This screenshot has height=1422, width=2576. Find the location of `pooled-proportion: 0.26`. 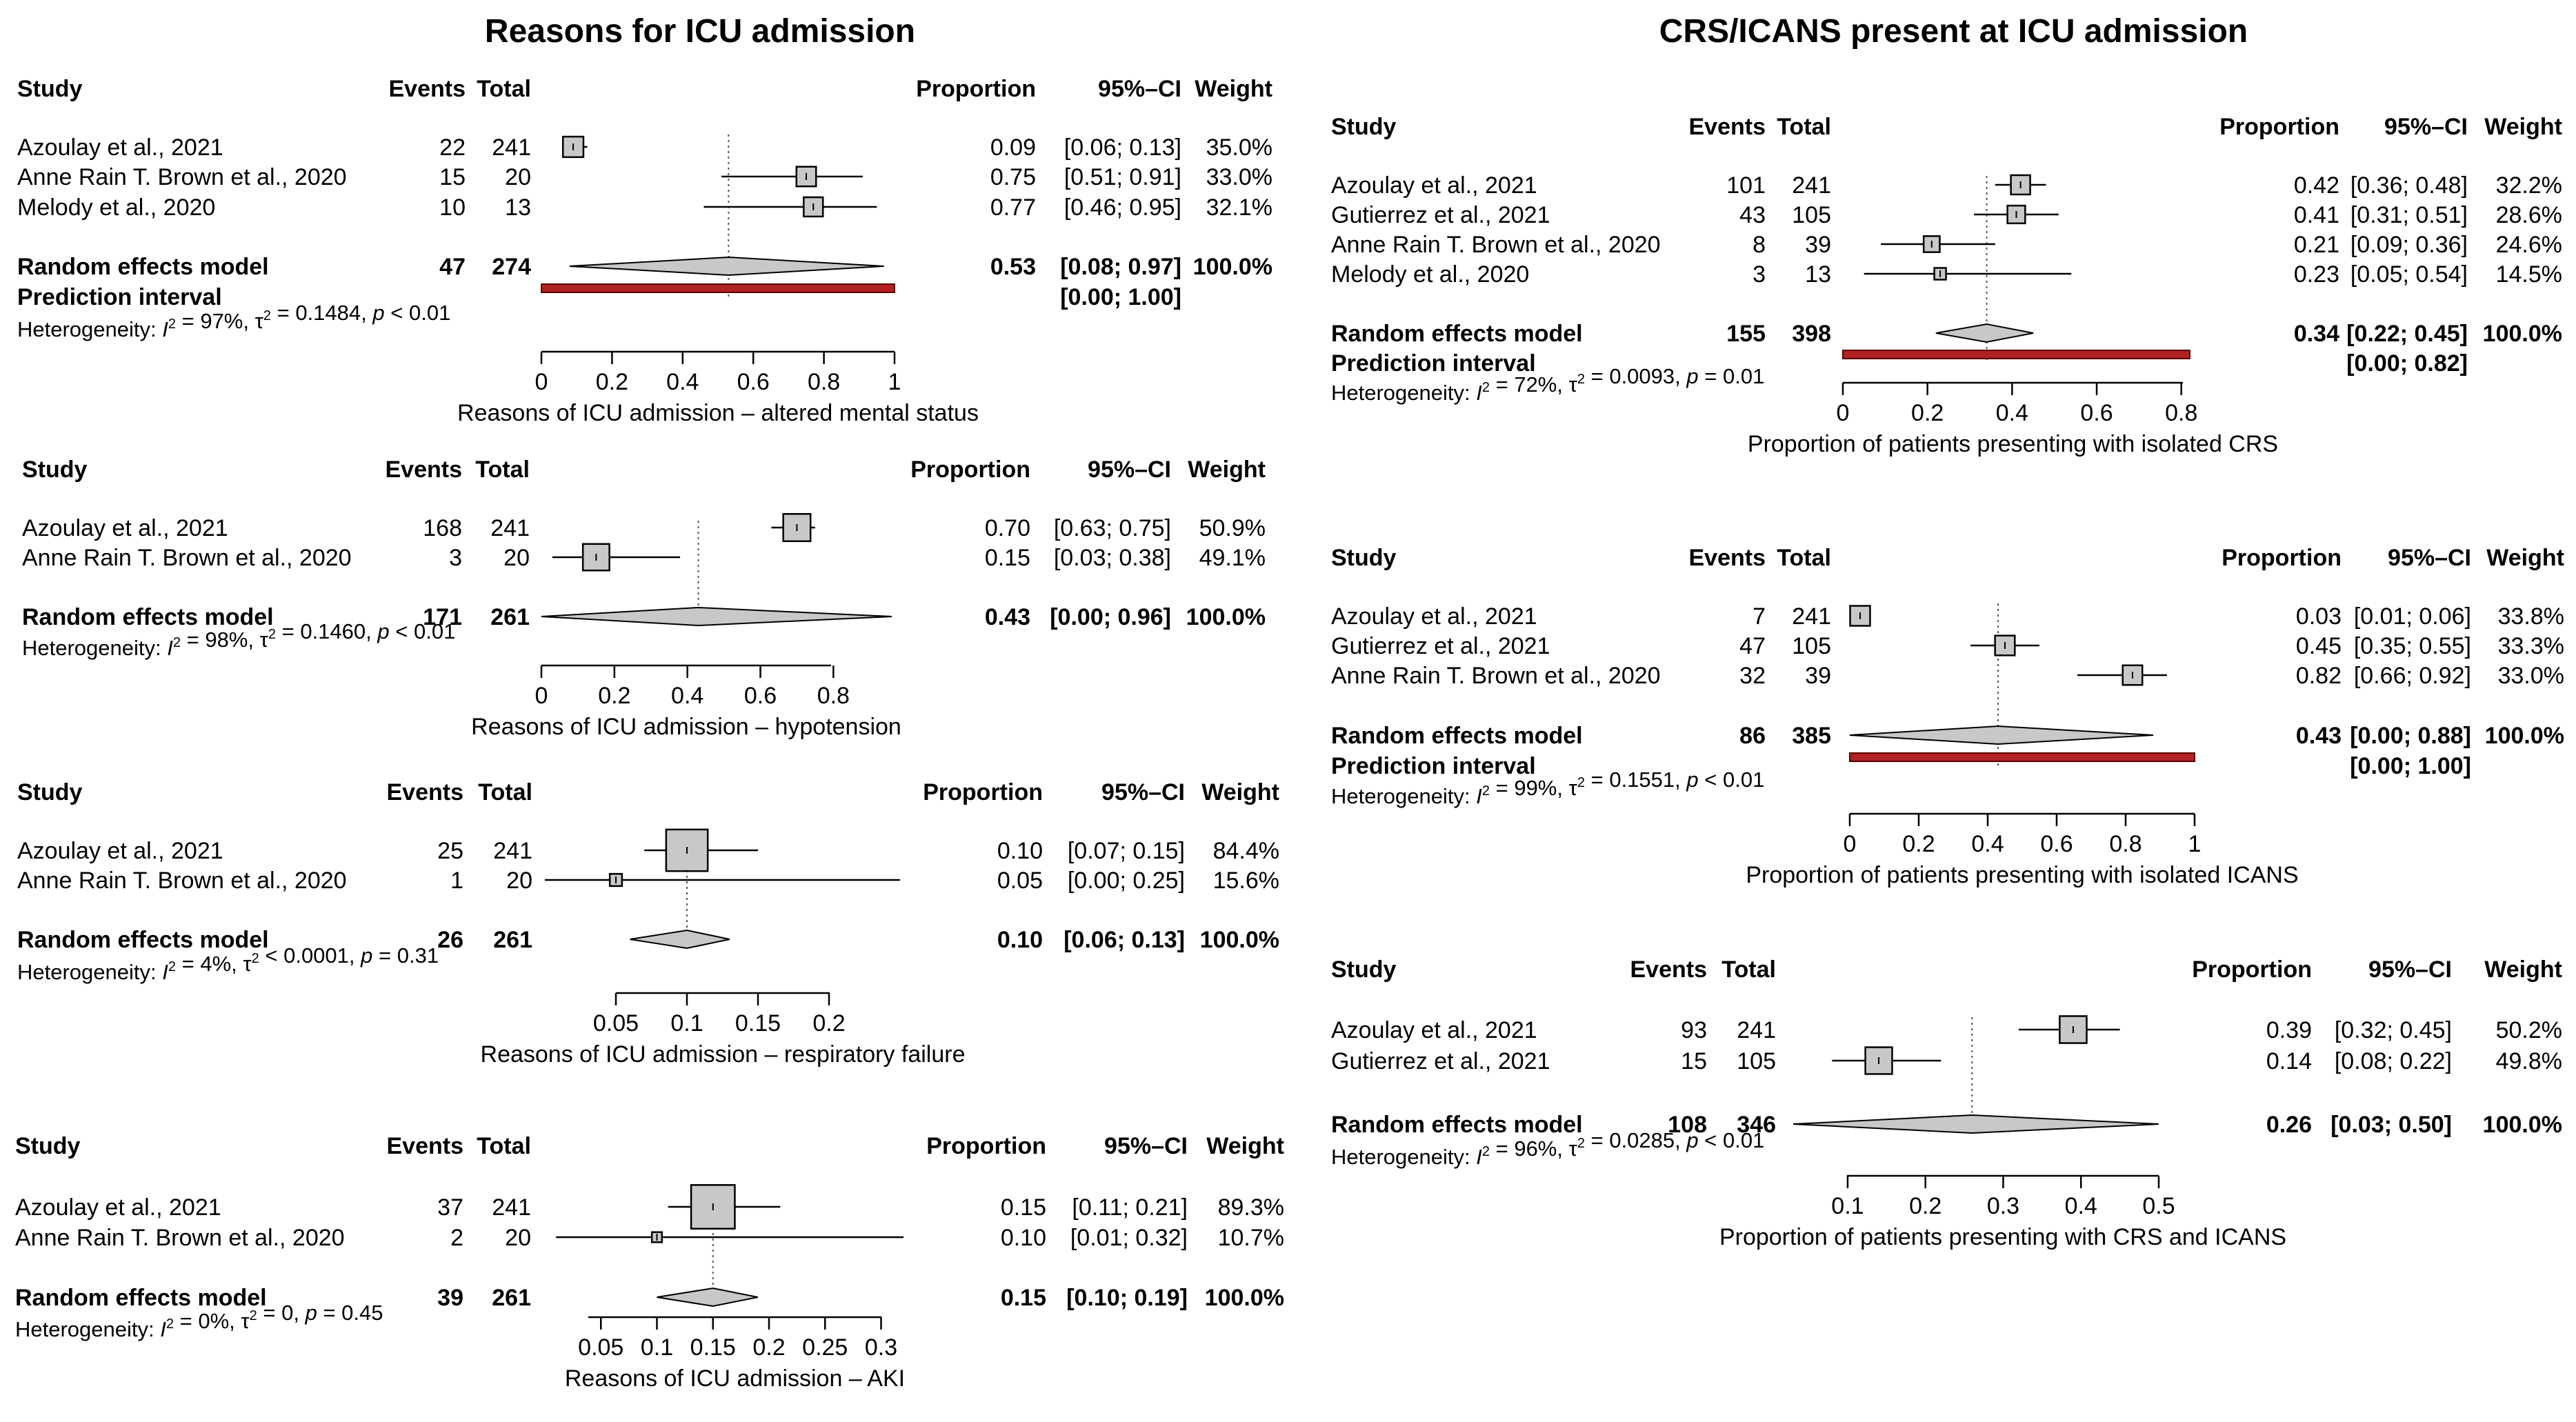

pooled-proportion: 0.26 is located at coordinates (2289, 1125).